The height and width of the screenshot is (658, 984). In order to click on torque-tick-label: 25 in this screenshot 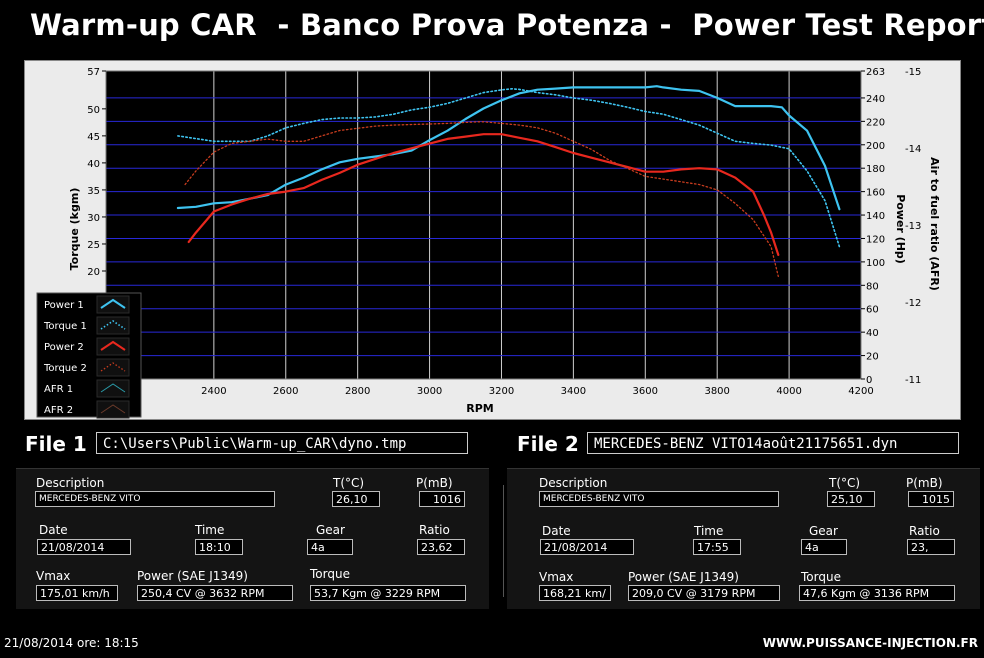, I will do `click(93, 245)`.